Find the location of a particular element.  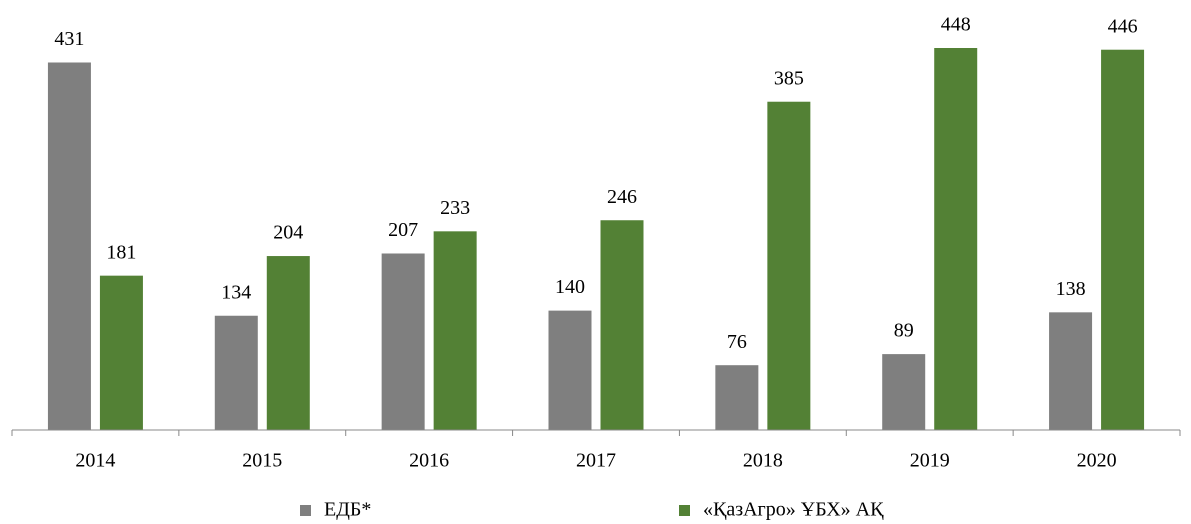

data-label: 204 is located at coordinates (288, 233).